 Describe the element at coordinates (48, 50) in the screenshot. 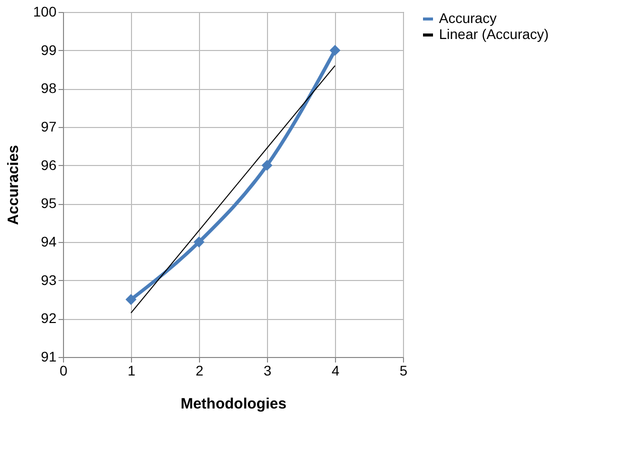

I see `y-tick-label: 99` at that location.